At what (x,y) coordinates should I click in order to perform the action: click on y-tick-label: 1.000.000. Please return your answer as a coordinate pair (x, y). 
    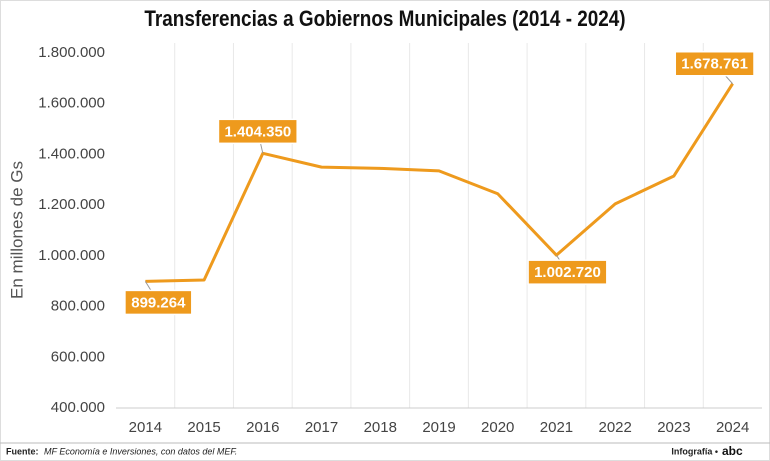
    Looking at the image, I should click on (71, 255).